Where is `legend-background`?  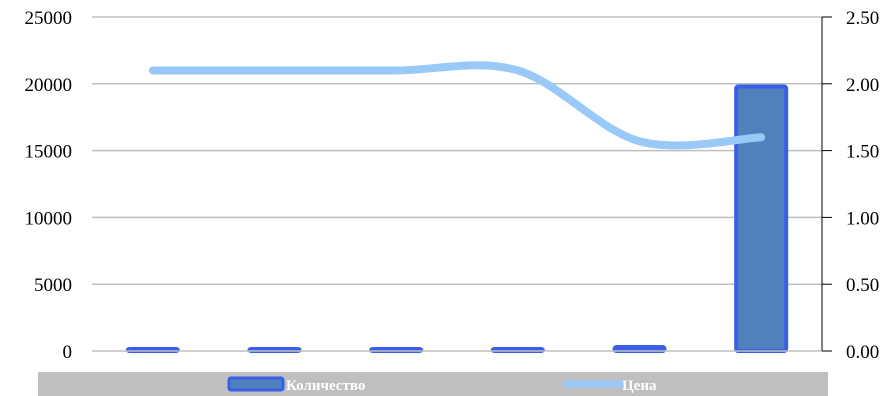
legend-background is located at coordinates (433, 384).